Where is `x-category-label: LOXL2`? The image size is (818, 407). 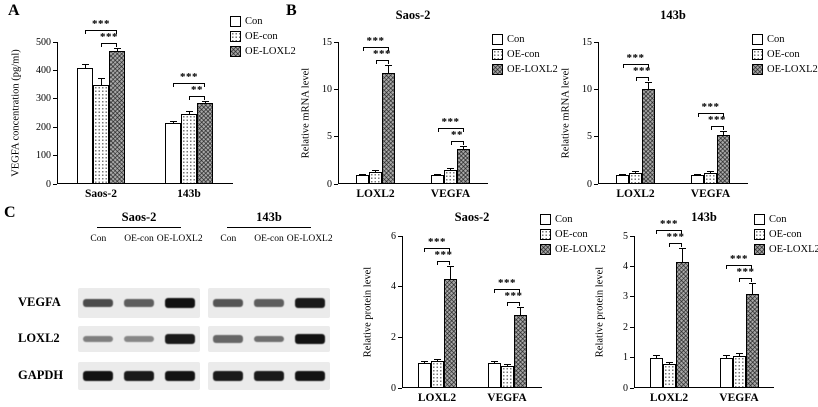
x-category-label: LOXL2 is located at coordinates (635, 194).